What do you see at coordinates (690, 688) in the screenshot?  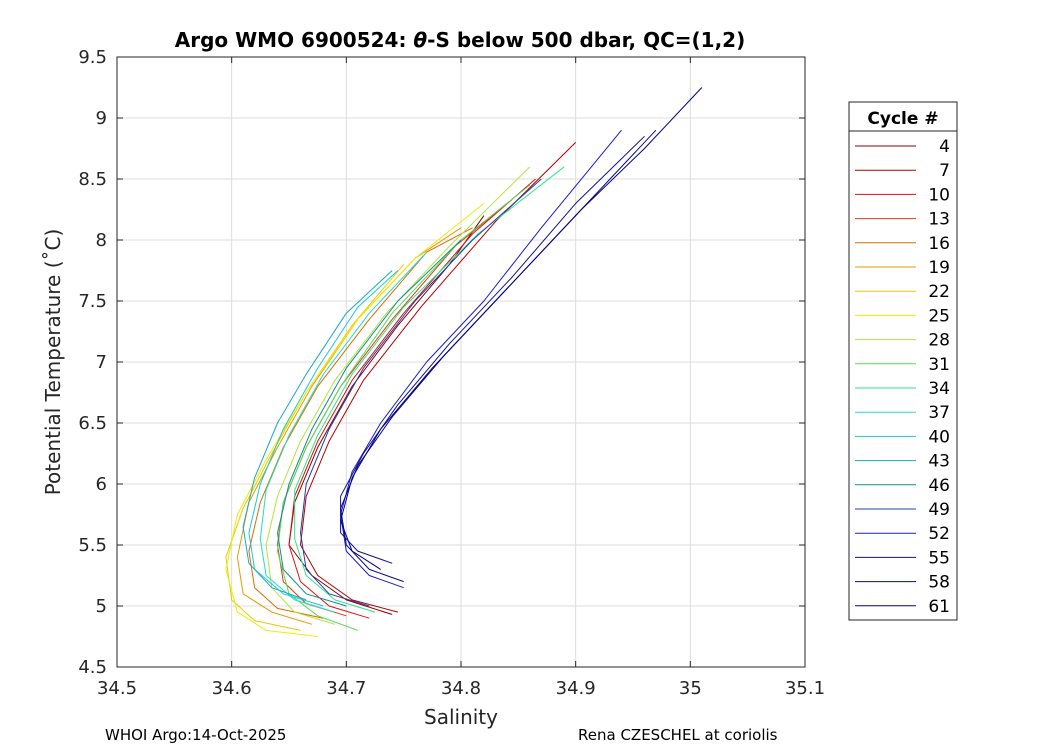 I see `x-tick-label: 35` at bounding box center [690, 688].